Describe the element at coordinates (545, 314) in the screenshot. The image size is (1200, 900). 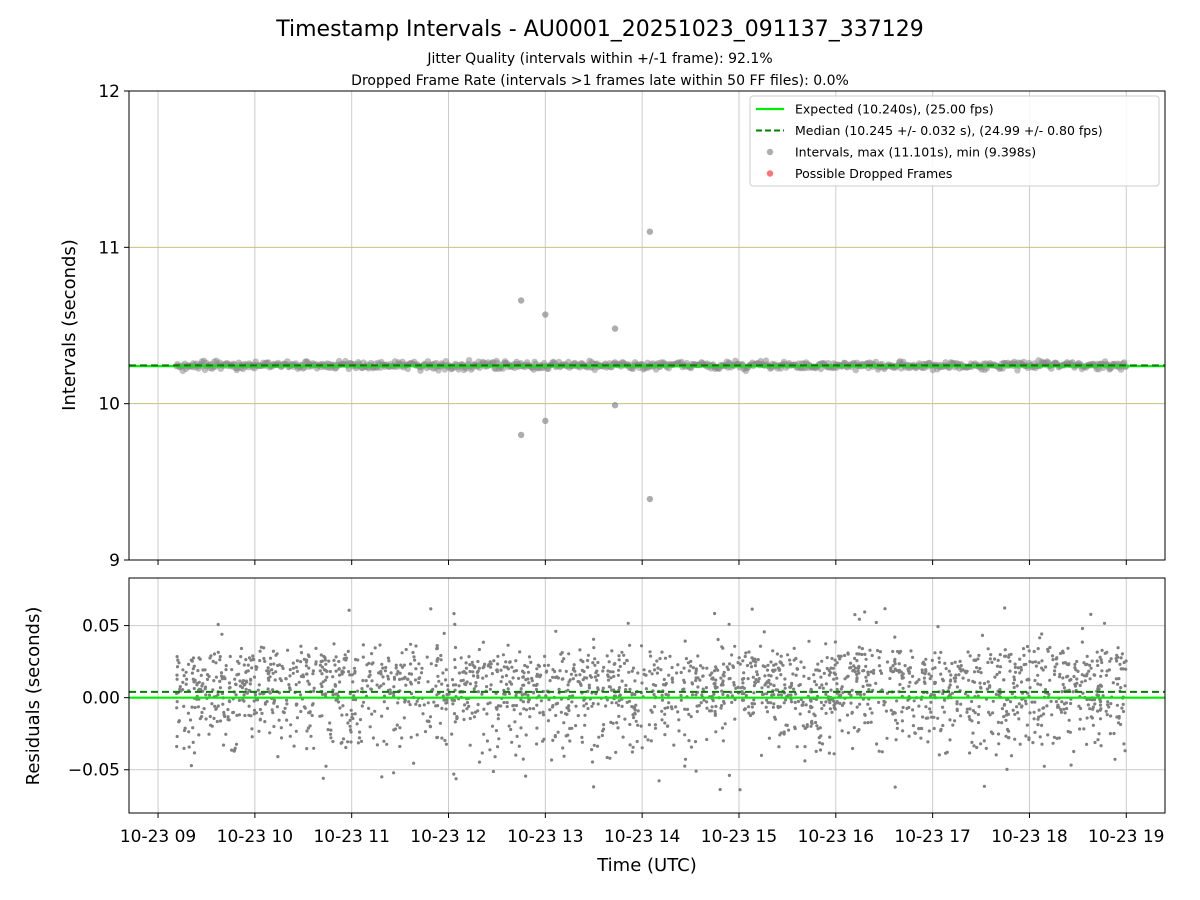
I see `interval-outlier-point` at that location.